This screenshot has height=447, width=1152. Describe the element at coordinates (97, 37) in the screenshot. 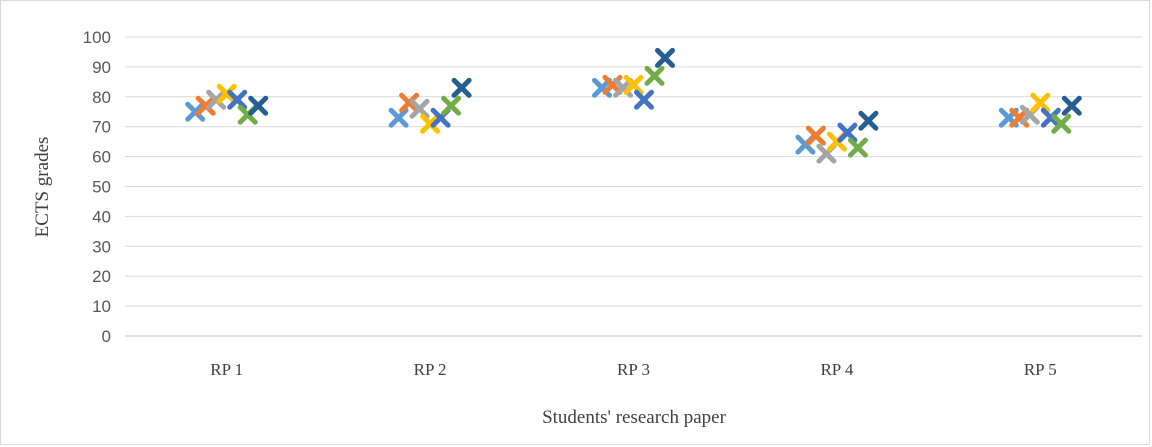

I see `y-tick-label: 100` at that location.